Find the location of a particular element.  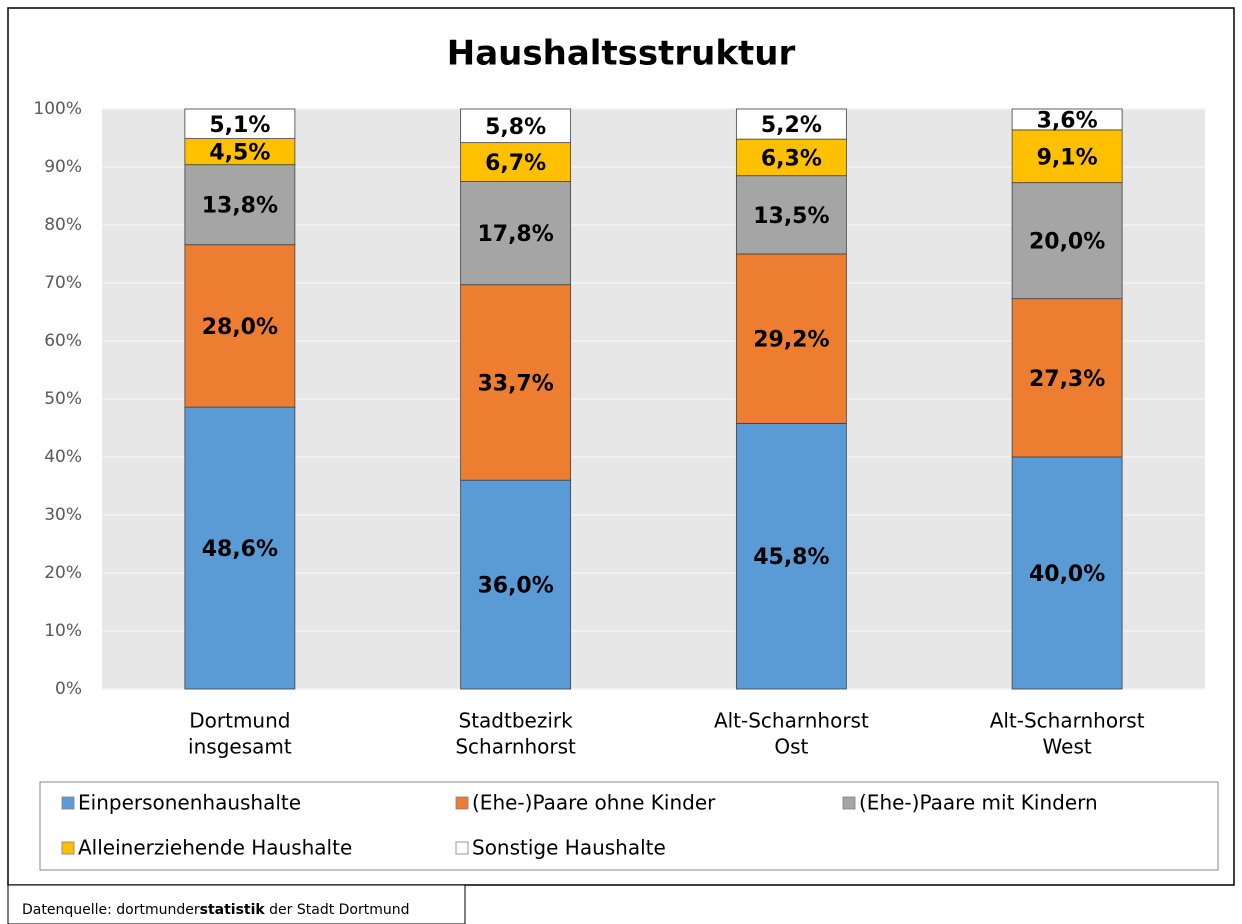

source-part: der Stadt Dortmund is located at coordinates (337, 910).